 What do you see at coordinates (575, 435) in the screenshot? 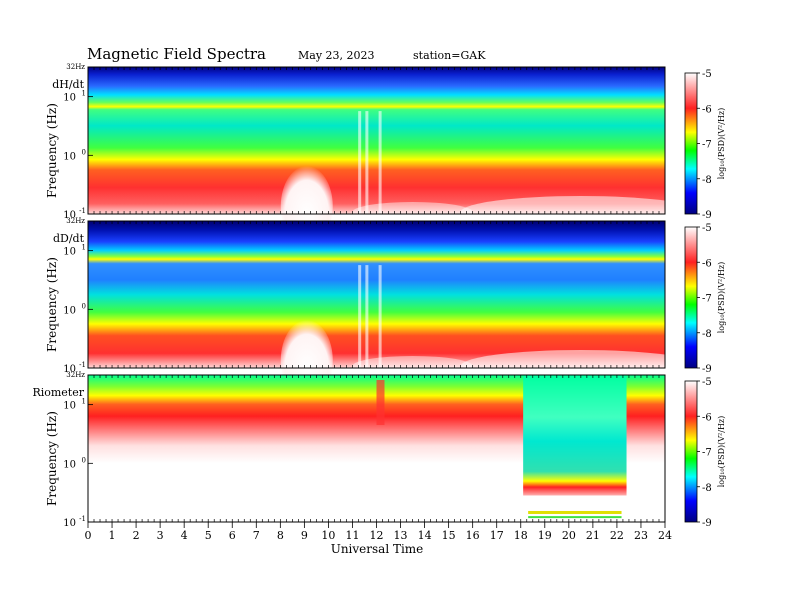
I see `storm-region` at bounding box center [575, 435].